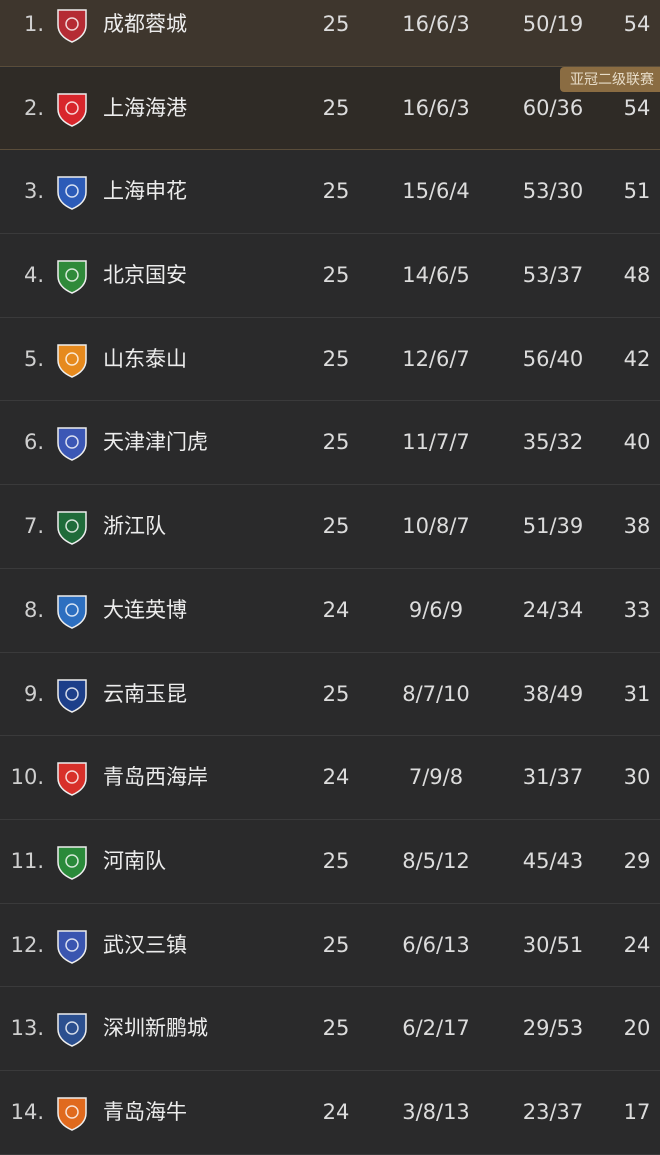 This screenshot has height=1155, width=660. What do you see at coordinates (72, 946) in the screenshot?
I see `wuhan-three-towns-crest-icon` at bounding box center [72, 946].